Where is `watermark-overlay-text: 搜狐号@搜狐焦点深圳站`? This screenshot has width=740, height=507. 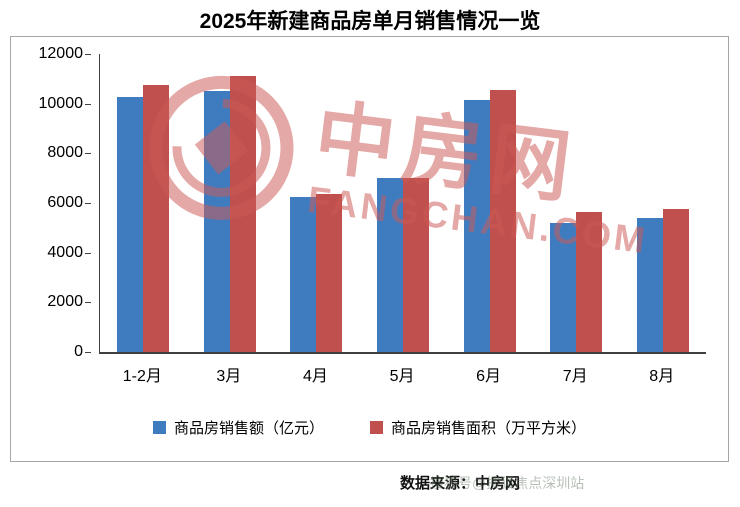
watermark-overlay-text: 搜狐号@搜狐焦点深圳站 is located at coordinates (507, 483).